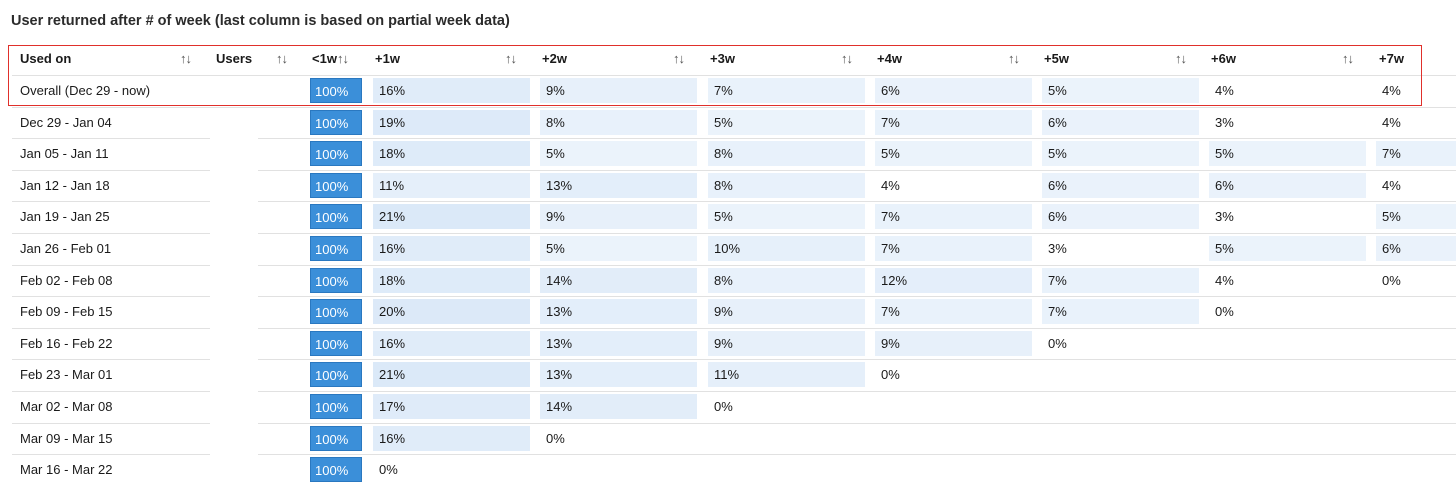  Describe the element at coordinates (786, 375) in the screenshot. I see `retention-cell: 11%` at that location.